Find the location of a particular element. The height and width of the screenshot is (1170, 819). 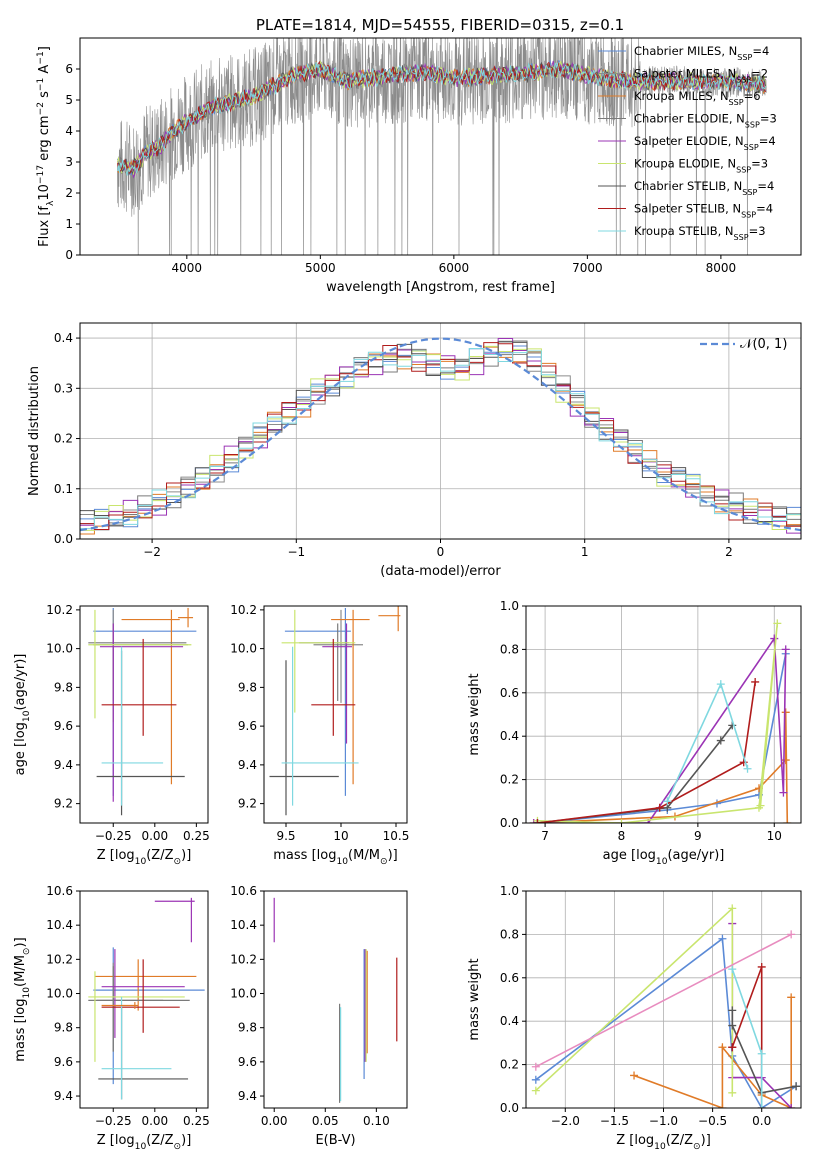

y-tick-label: 4 is located at coordinates (69, 131).